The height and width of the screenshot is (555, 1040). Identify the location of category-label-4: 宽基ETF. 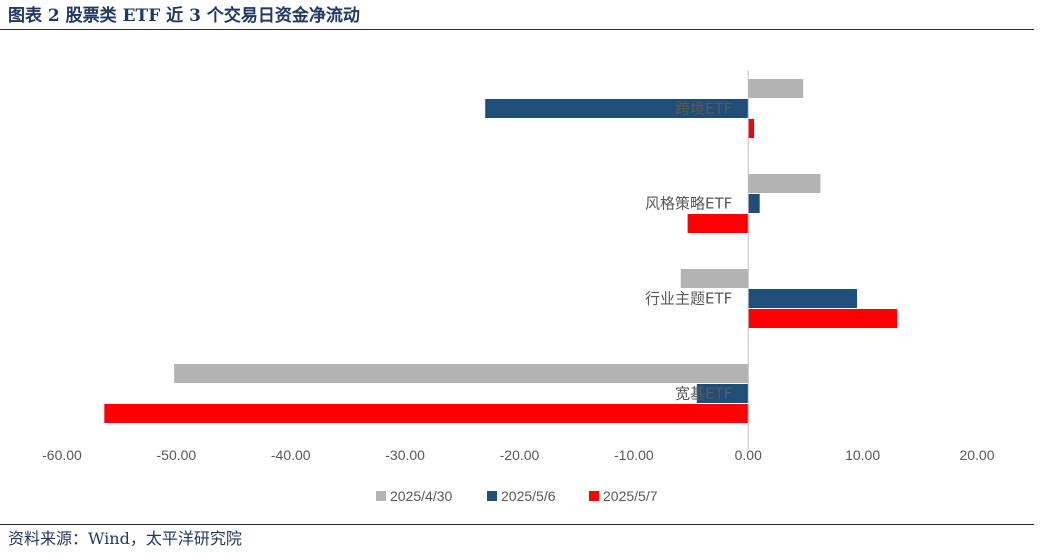
(703, 394).